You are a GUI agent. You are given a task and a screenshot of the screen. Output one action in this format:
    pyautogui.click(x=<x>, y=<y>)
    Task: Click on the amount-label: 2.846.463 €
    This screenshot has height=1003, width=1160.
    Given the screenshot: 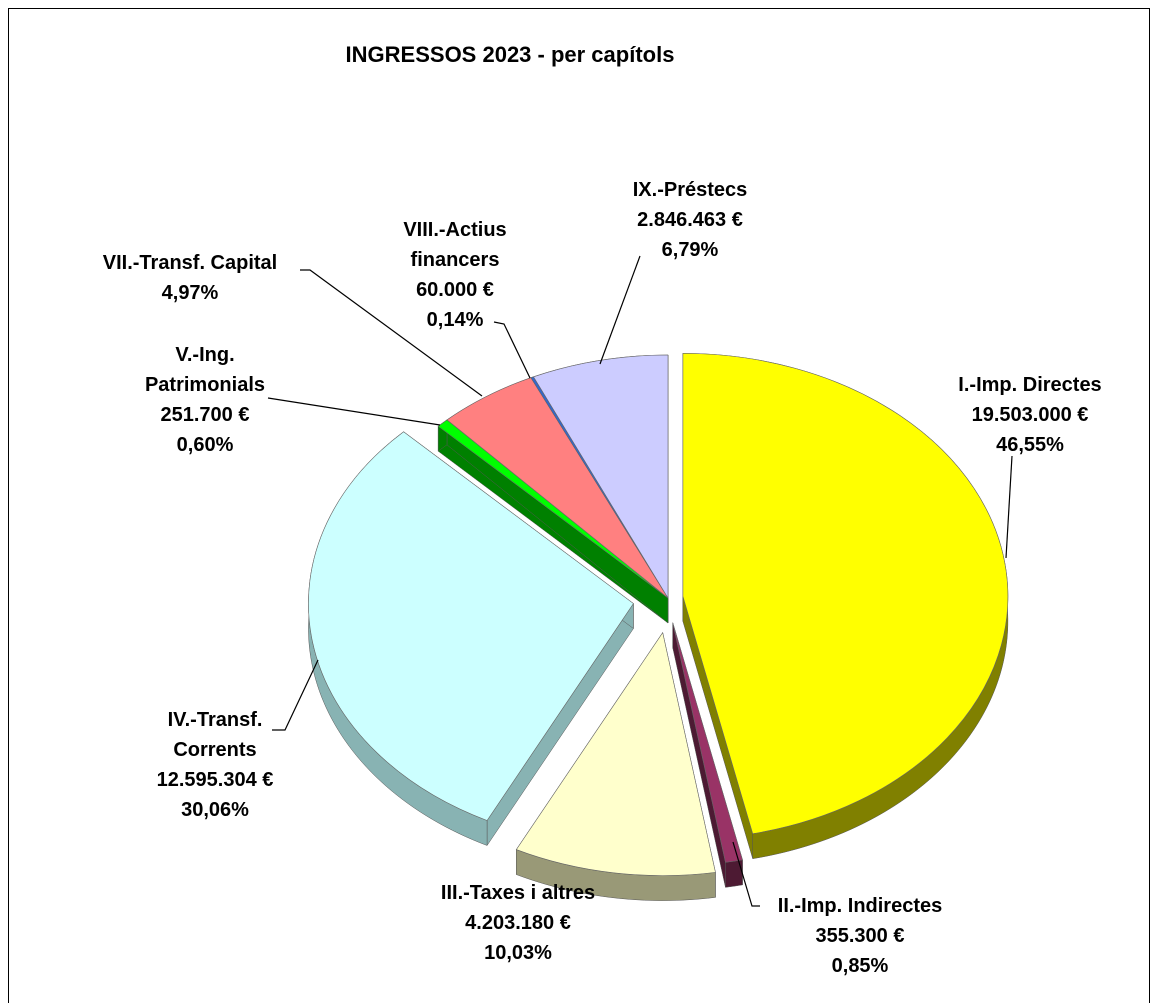 What is the action you would take?
    pyautogui.click(x=690, y=220)
    